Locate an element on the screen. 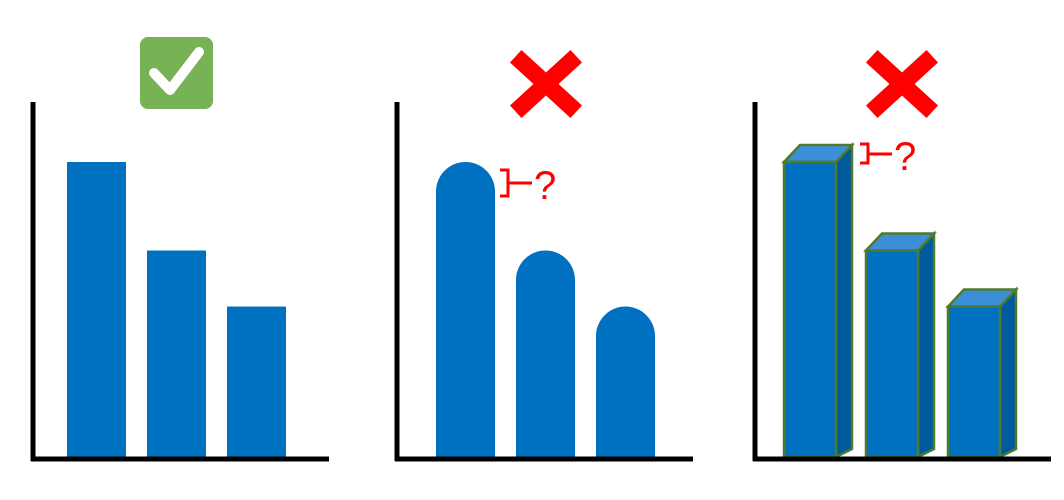 The height and width of the screenshot is (500, 1064). chart-1-bars is located at coordinates (176, 309).